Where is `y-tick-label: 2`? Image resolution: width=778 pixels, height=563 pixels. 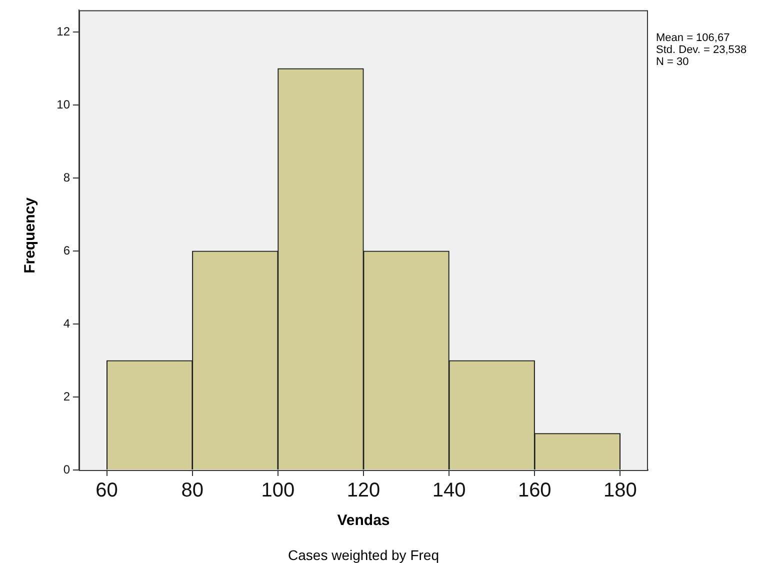 y-tick-label: 2 is located at coordinates (66, 396).